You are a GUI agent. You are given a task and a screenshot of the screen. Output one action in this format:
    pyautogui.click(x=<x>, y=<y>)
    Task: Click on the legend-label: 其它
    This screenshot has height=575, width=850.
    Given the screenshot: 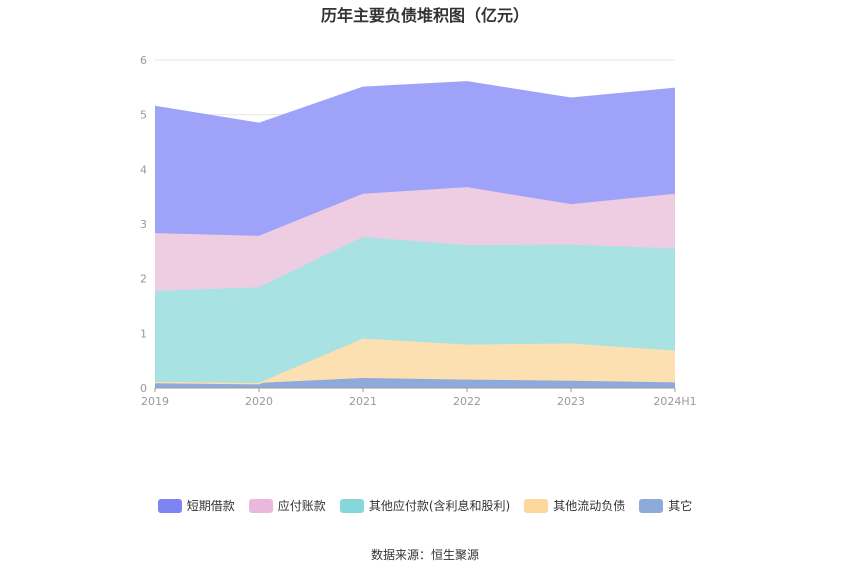 What is the action you would take?
    pyautogui.click(x=680, y=506)
    